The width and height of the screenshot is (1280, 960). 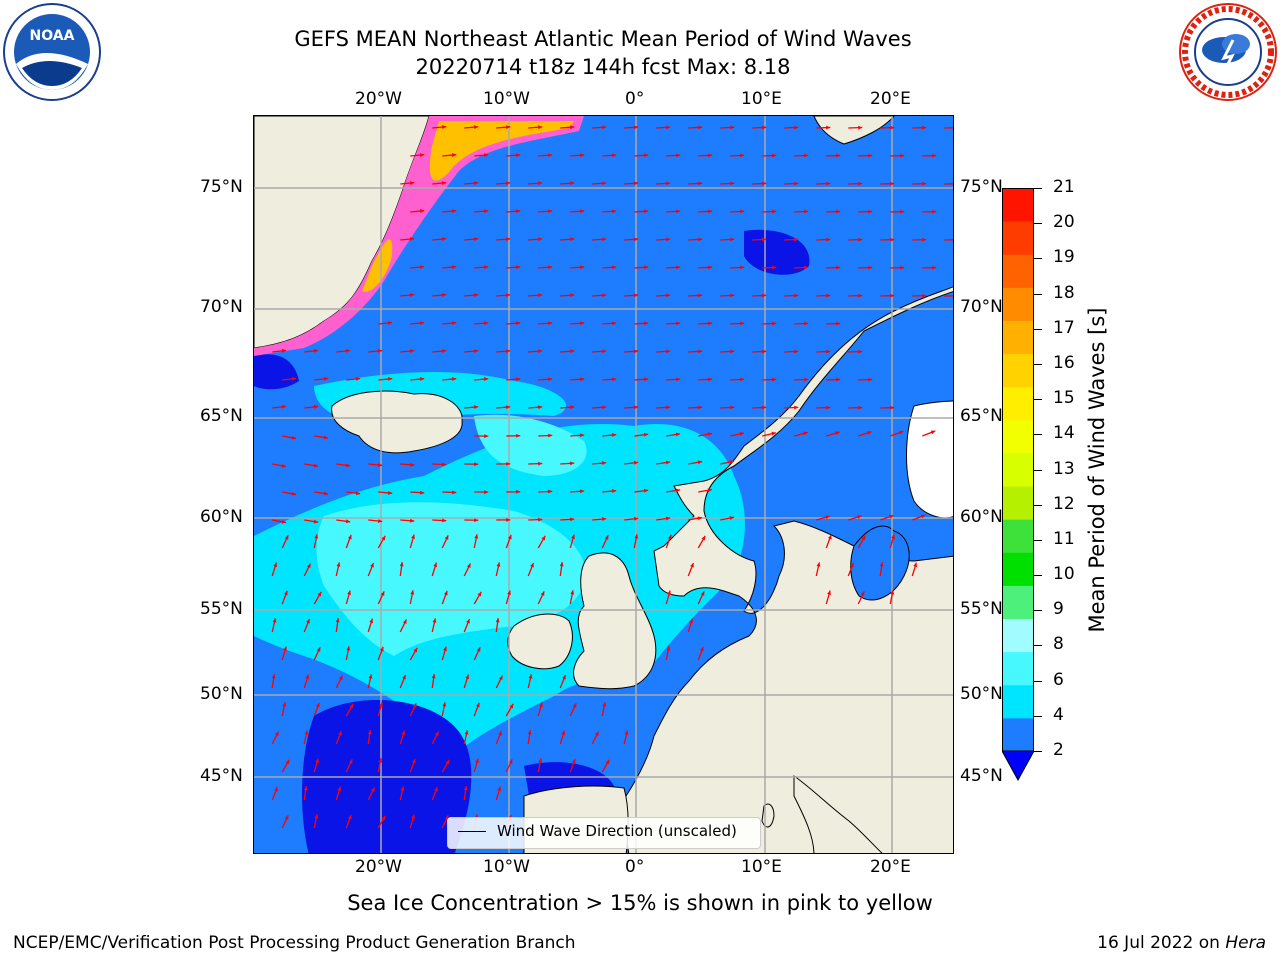 What do you see at coordinates (1064, 222) in the screenshot?
I see `colorbar-tick-label: 20` at bounding box center [1064, 222].